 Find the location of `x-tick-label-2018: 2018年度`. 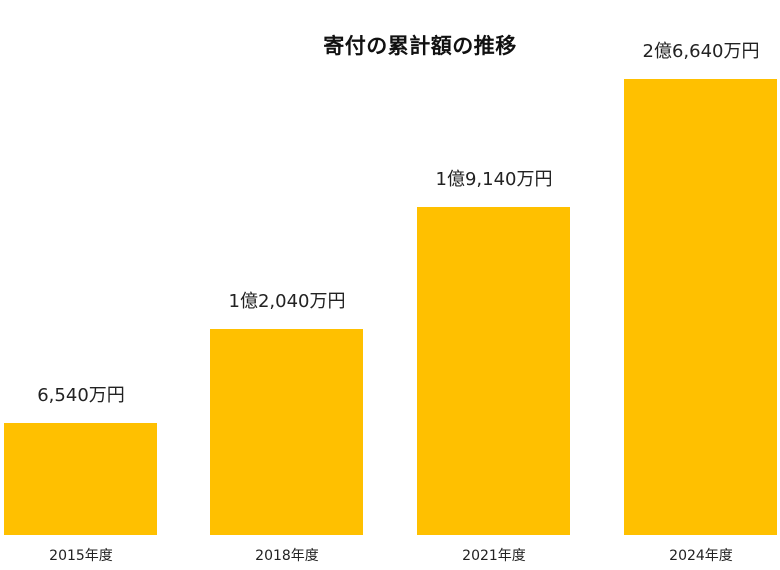

x-tick-label-2018: 2018年度 is located at coordinates (287, 556).